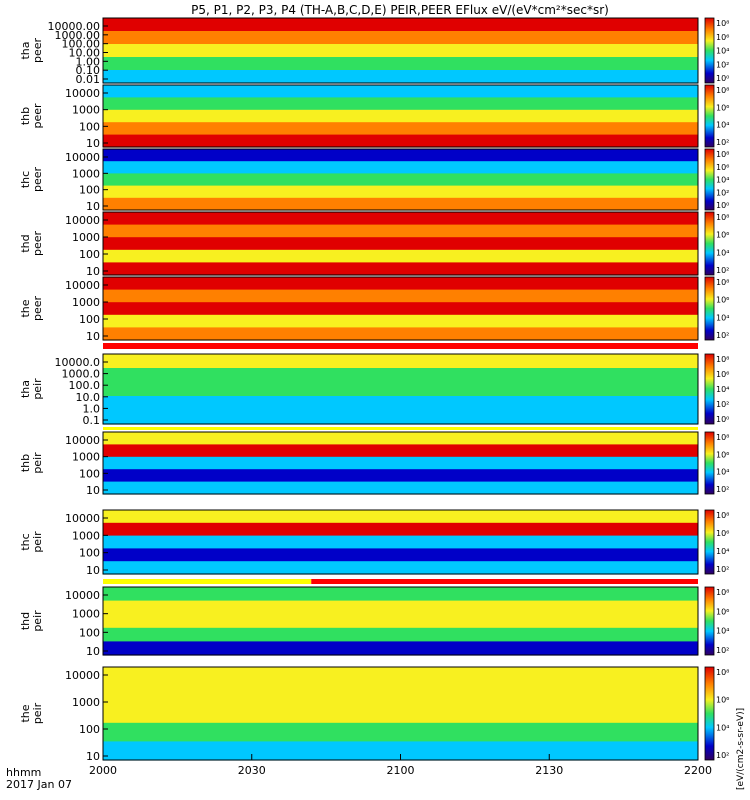 This screenshot has width=750, height=800. I want to click on x-tick-label: 2000, so click(103, 770).